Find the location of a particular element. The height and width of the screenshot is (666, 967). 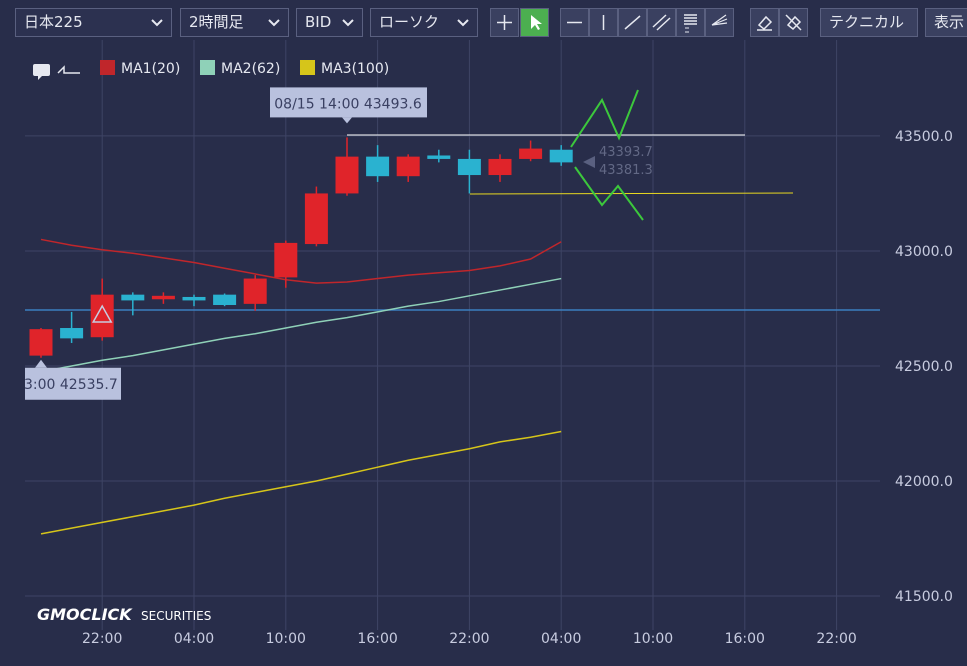

y-tick-label: 41500.0 is located at coordinates (924, 597).